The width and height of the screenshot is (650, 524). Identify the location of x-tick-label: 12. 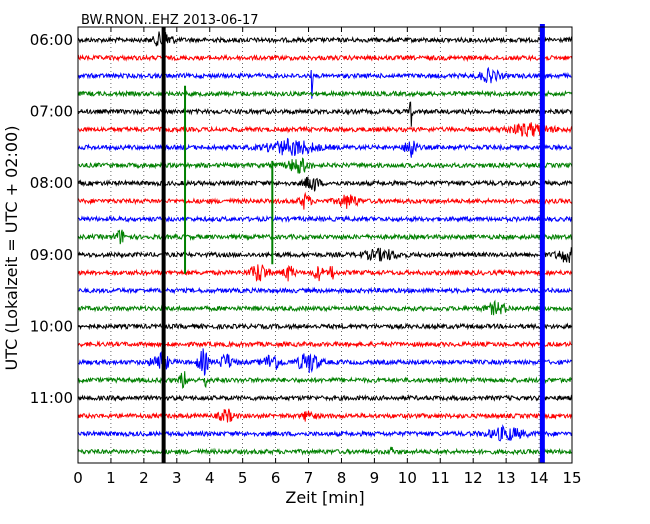
(473, 478).